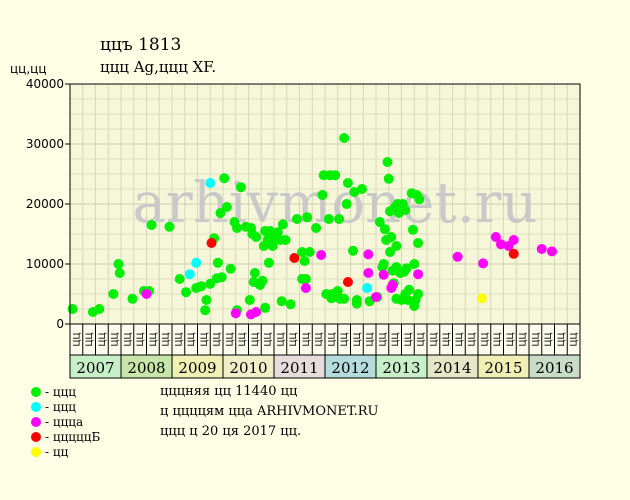 The height and width of the screenshot is (500, 630). I want to click on chart-title: ццъ 1813, so click(140, 45).